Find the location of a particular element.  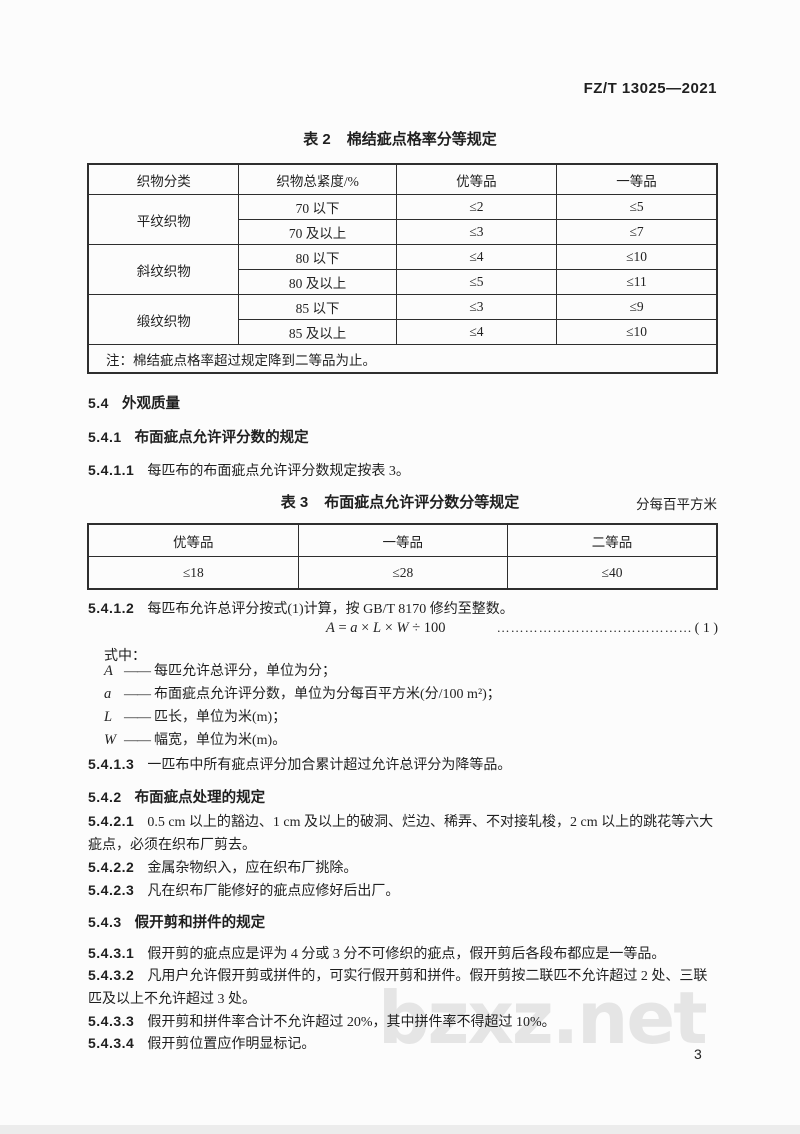

table3-unit-note: 分每百平方米 is located at coordinates (676, 504).